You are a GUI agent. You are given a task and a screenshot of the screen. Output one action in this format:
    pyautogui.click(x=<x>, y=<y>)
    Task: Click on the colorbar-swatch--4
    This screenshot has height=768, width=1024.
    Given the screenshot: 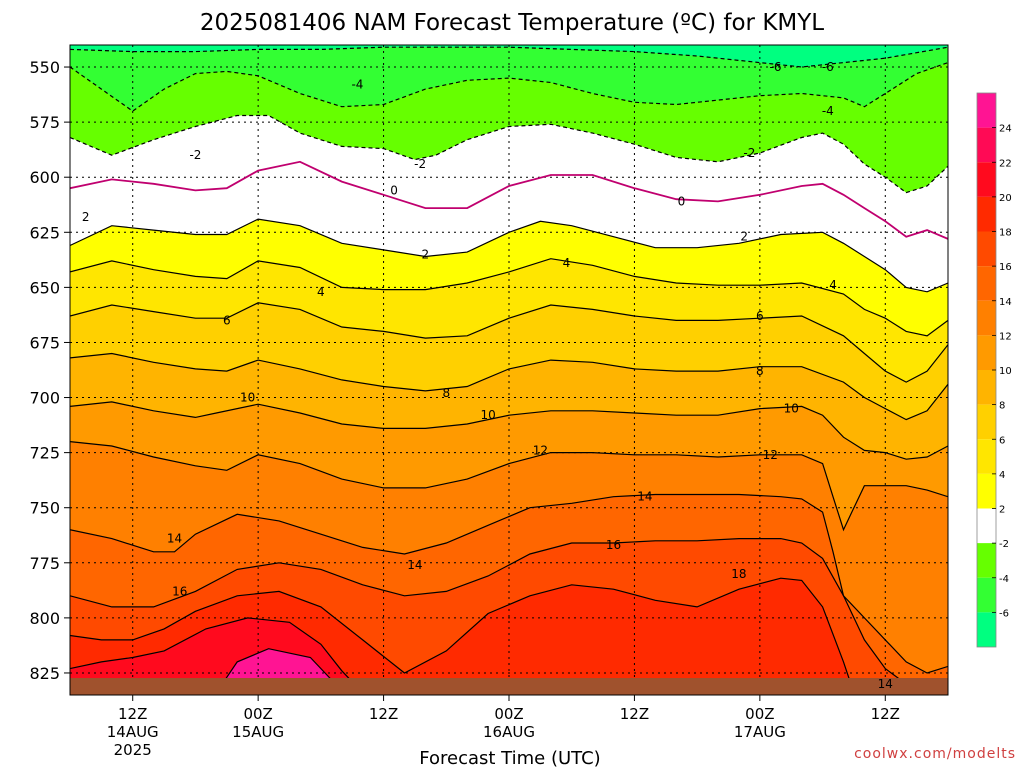 What is the action you would take?
    pyautogui.click(x=986, y=560)
    